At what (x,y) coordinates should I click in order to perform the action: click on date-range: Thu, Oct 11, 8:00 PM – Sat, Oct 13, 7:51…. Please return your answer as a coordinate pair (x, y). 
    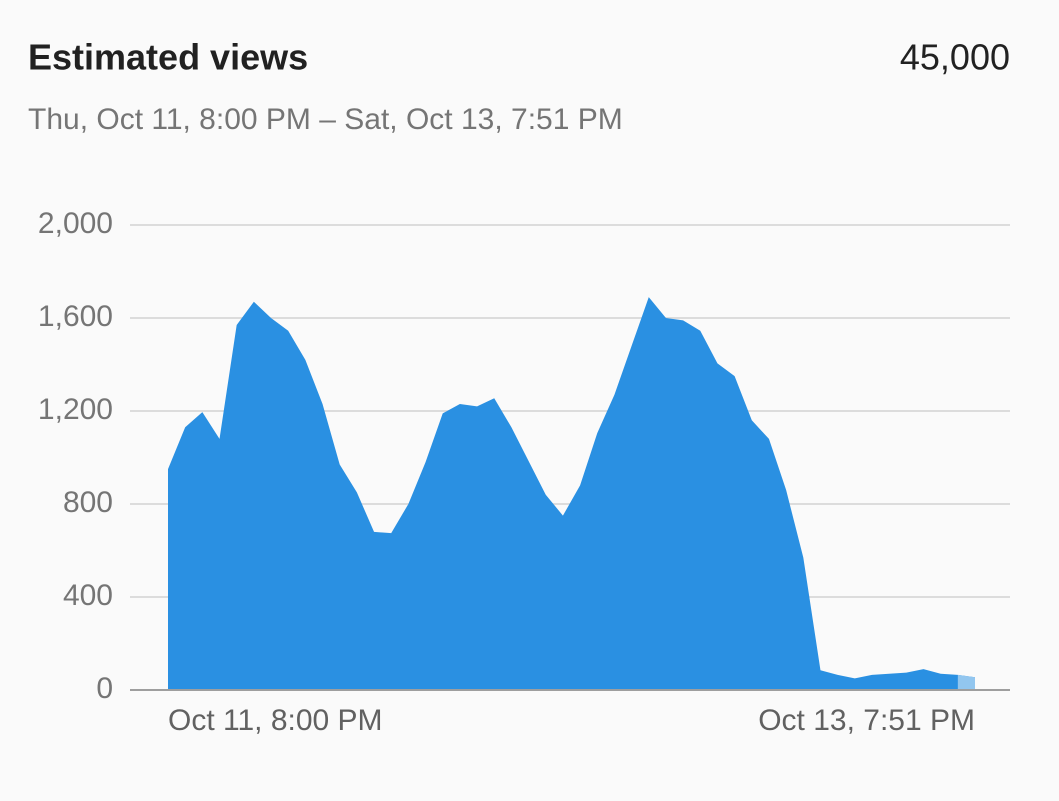
    Looking at the image, I should click on (325, 119).